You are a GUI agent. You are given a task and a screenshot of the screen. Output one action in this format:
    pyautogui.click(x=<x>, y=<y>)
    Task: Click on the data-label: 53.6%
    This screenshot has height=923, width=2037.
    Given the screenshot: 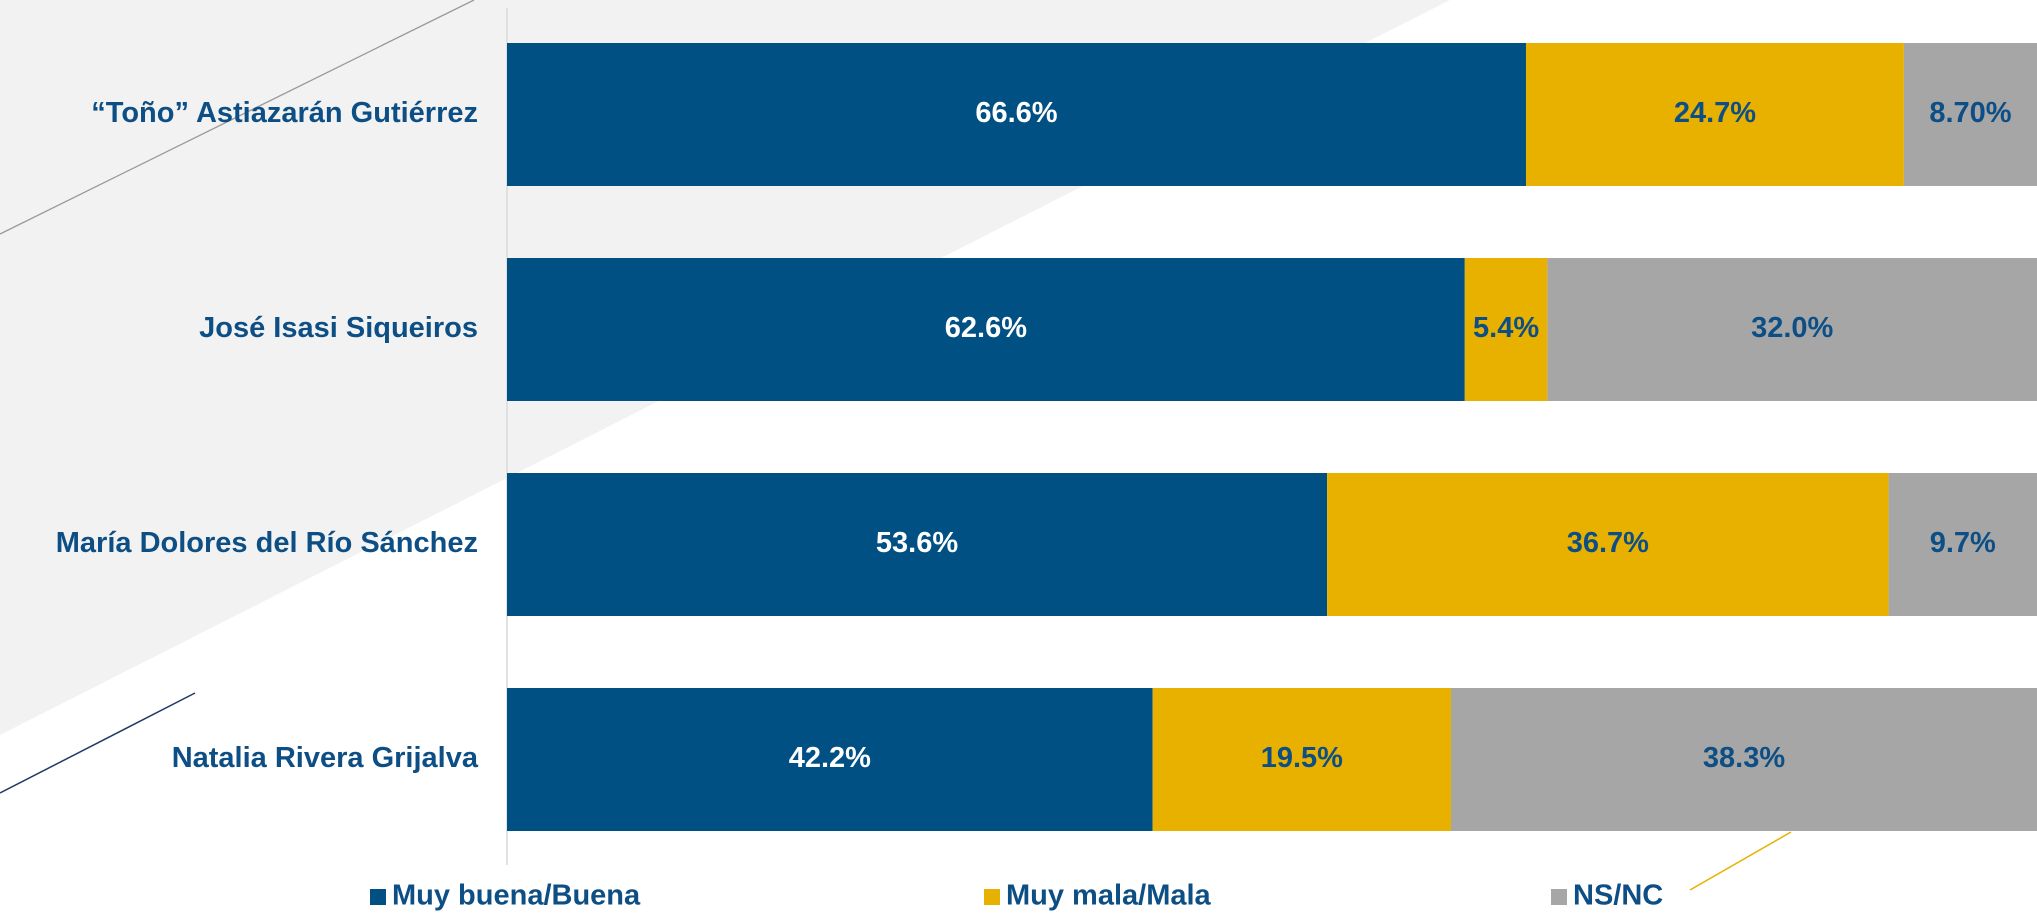 What is the action you would take?
    pyautogui.click(x=917, y=543)
    